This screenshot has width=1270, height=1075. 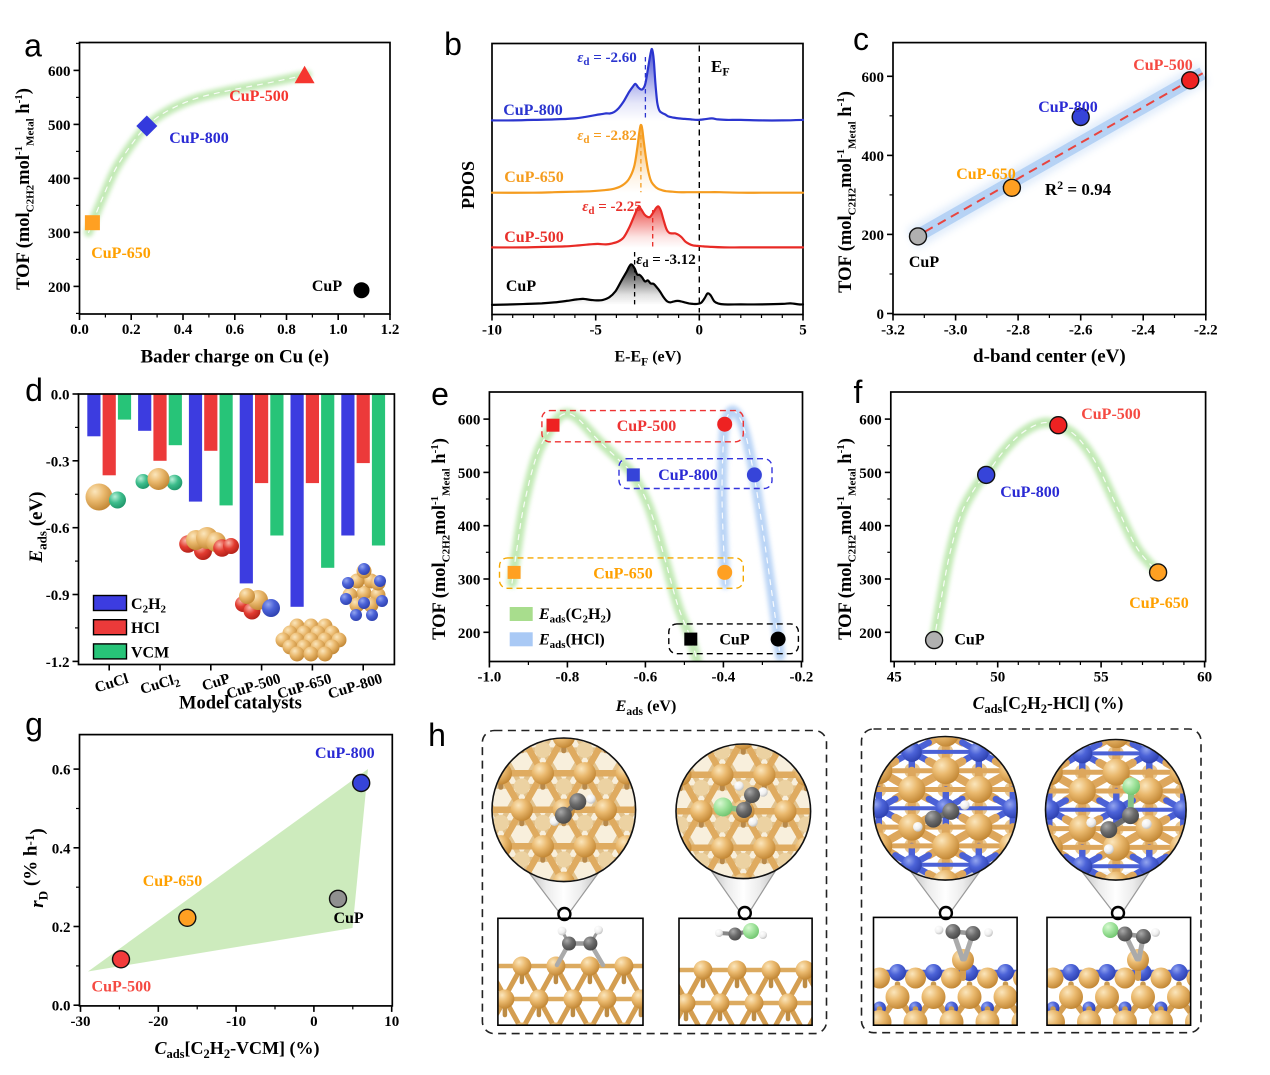 I want to click on svg-text: Cads[C2H2-HCl] (%), so click(x=1048, y=704).